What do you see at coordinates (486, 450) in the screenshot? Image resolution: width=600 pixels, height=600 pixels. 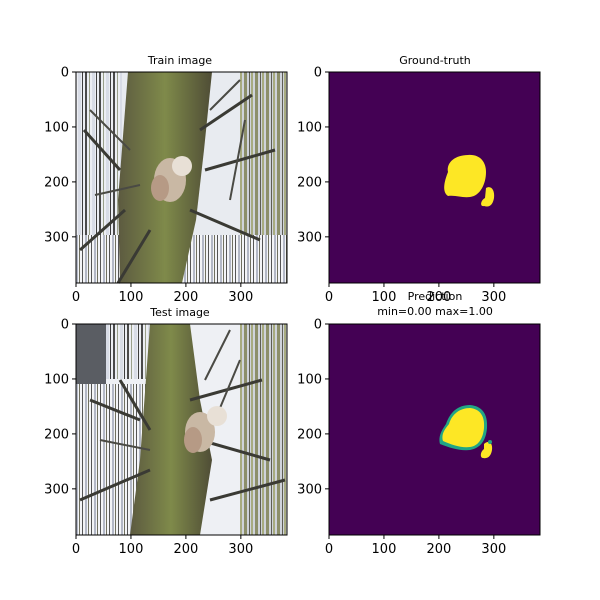 I see `prediction-region-small` at bounding box center [486, 450].